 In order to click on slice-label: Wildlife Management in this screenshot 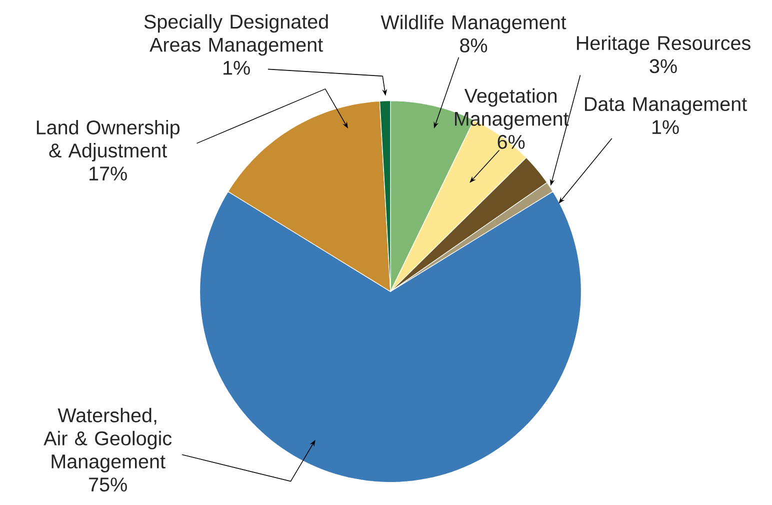, I will do `click(473, 24)`.